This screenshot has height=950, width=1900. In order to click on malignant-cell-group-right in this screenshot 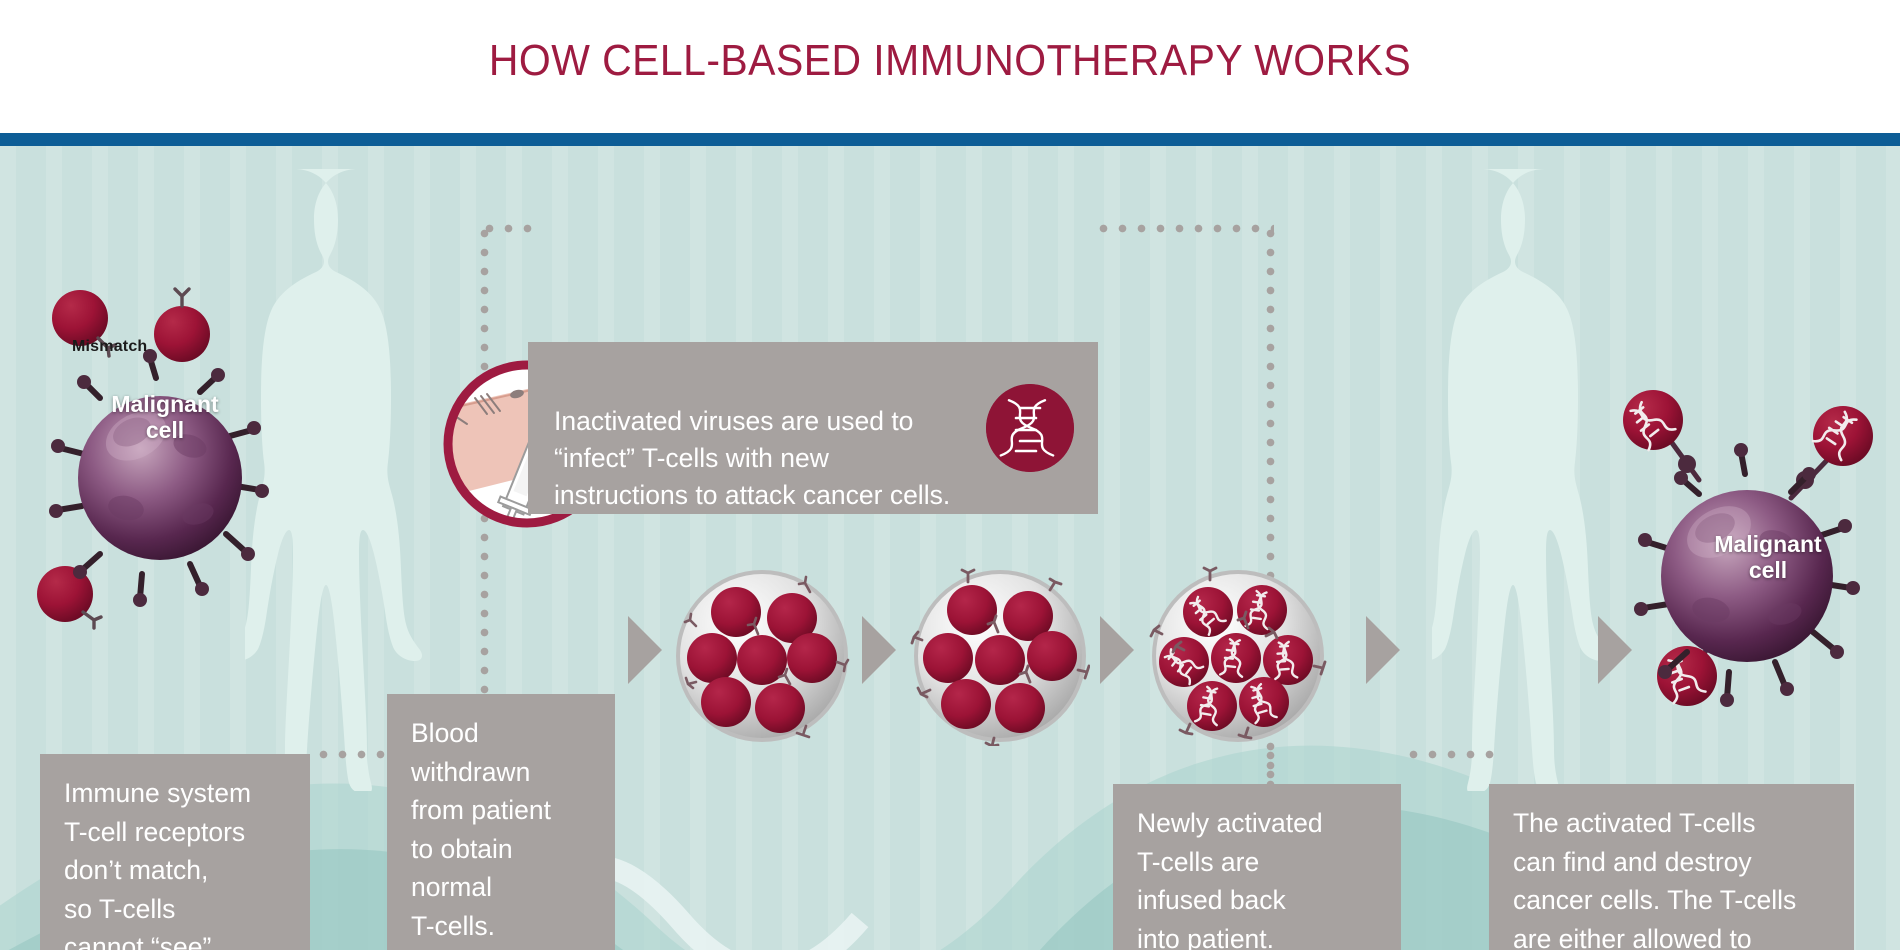, I will do `click(1748, 548)`.